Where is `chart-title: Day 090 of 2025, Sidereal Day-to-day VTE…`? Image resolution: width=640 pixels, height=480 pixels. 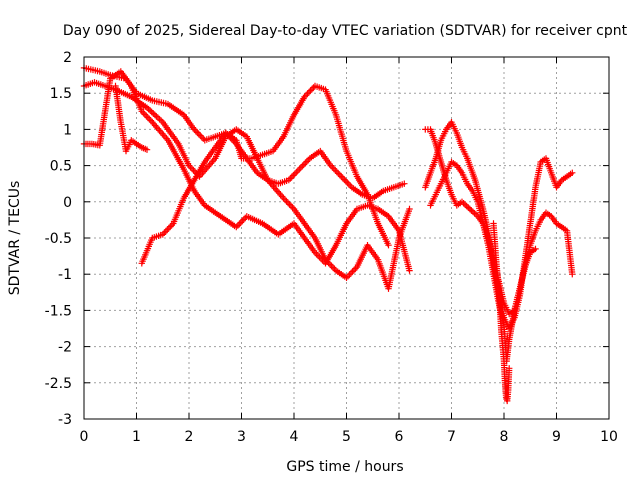 chart-title: Day 090 of 2025, Sidereal Day-to-day VTE… is located at coordinates (345, 31).